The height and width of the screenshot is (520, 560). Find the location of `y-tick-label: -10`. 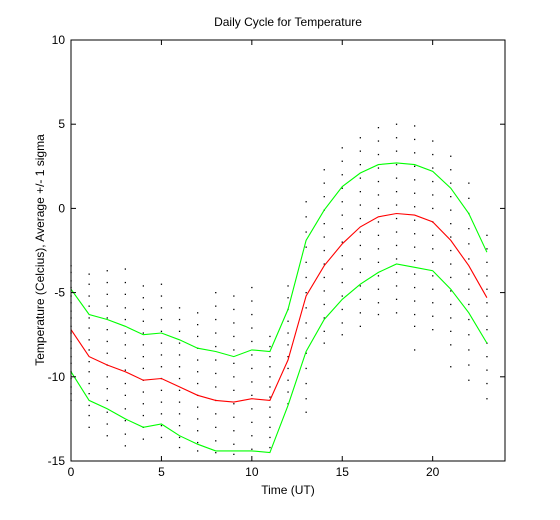

y-tick-label: -10 is located at coordinates (57, 377).